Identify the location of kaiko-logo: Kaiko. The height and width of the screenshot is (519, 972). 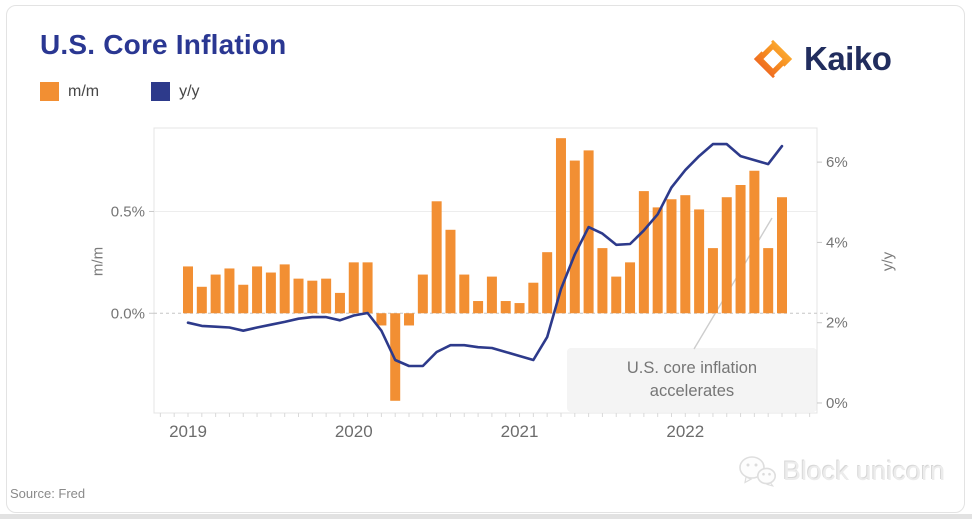
(821, 59).